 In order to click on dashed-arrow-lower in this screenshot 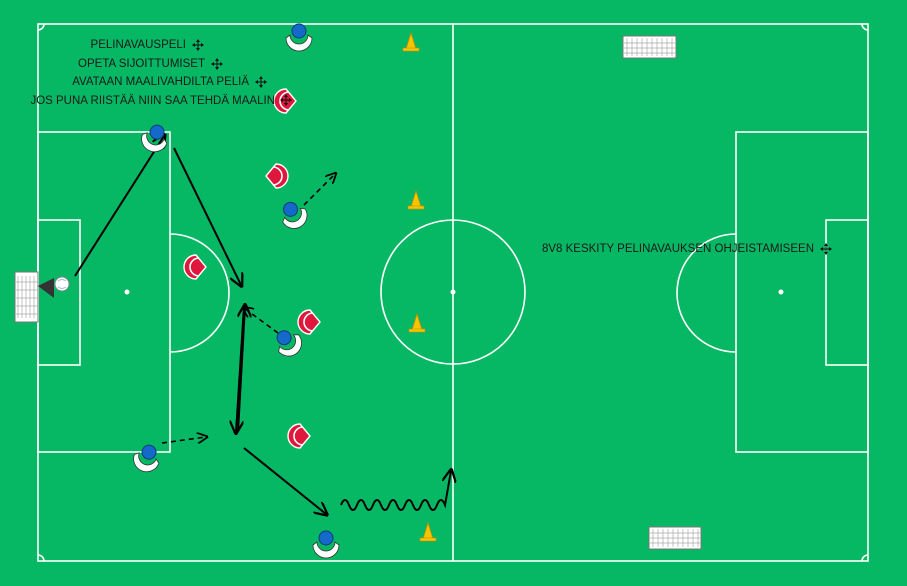, I will do `click(183, 440)`.